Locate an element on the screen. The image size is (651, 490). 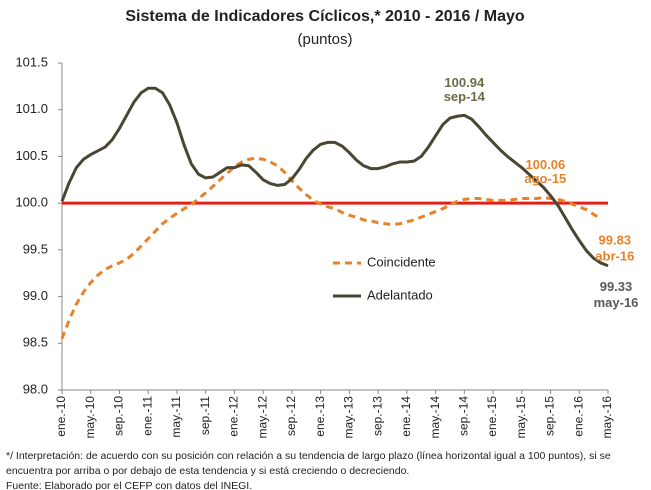
y-tick-label: 101.0 is located at coordinates (31, 108).